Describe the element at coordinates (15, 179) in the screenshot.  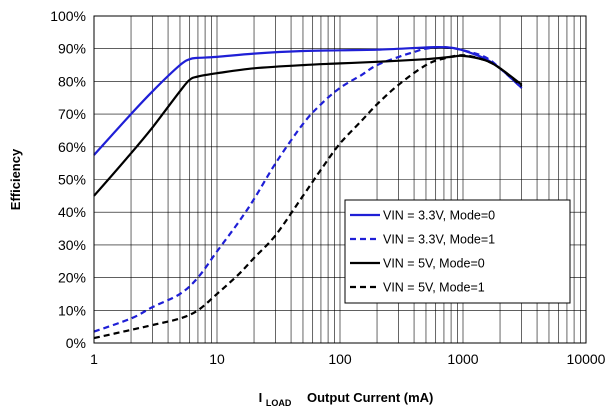
I see `y-axis-title: Efficiency` at that location.